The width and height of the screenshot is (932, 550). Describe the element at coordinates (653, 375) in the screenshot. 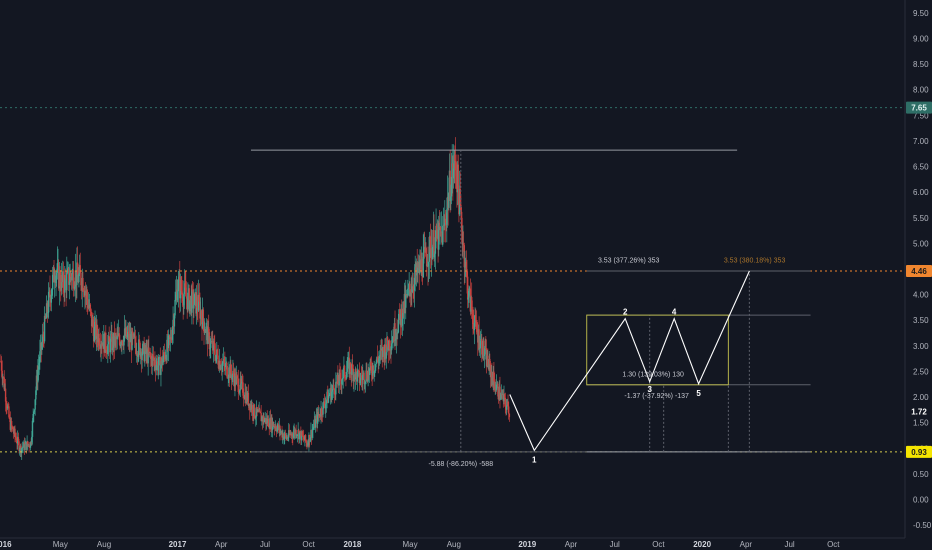

I see `measure-annotation-3: 1.30 (139.03%) 130` at that location.